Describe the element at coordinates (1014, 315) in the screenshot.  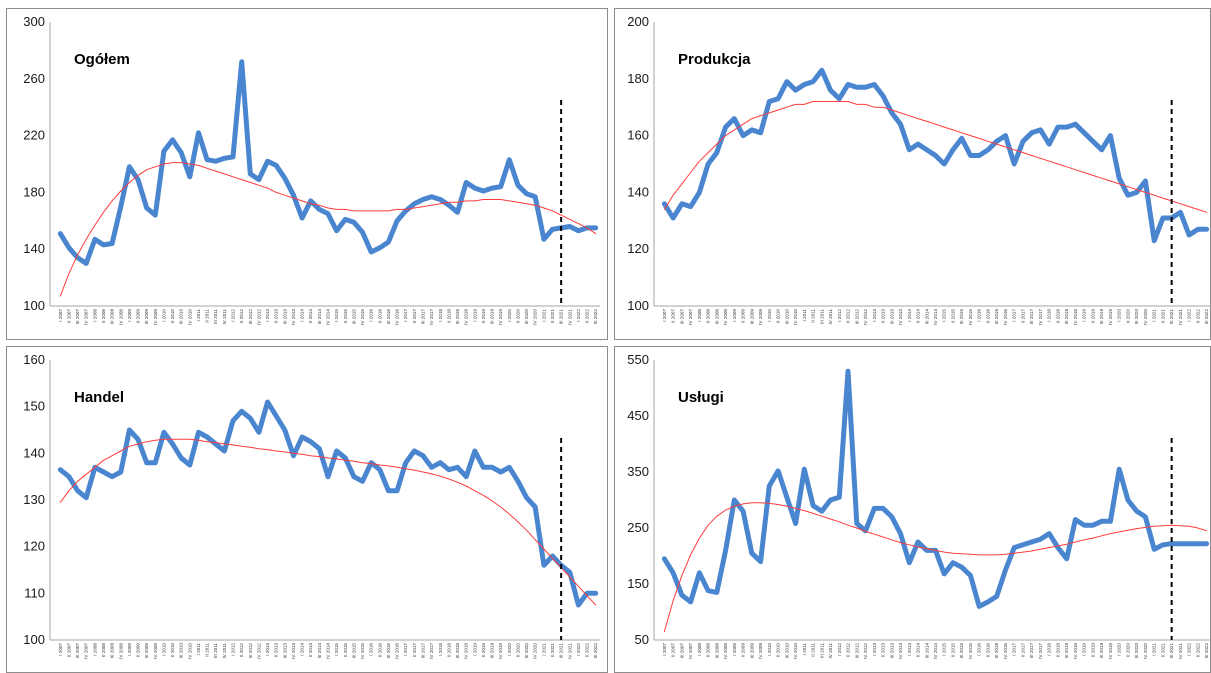
I see `x-tick-label: I 2017` at that location.